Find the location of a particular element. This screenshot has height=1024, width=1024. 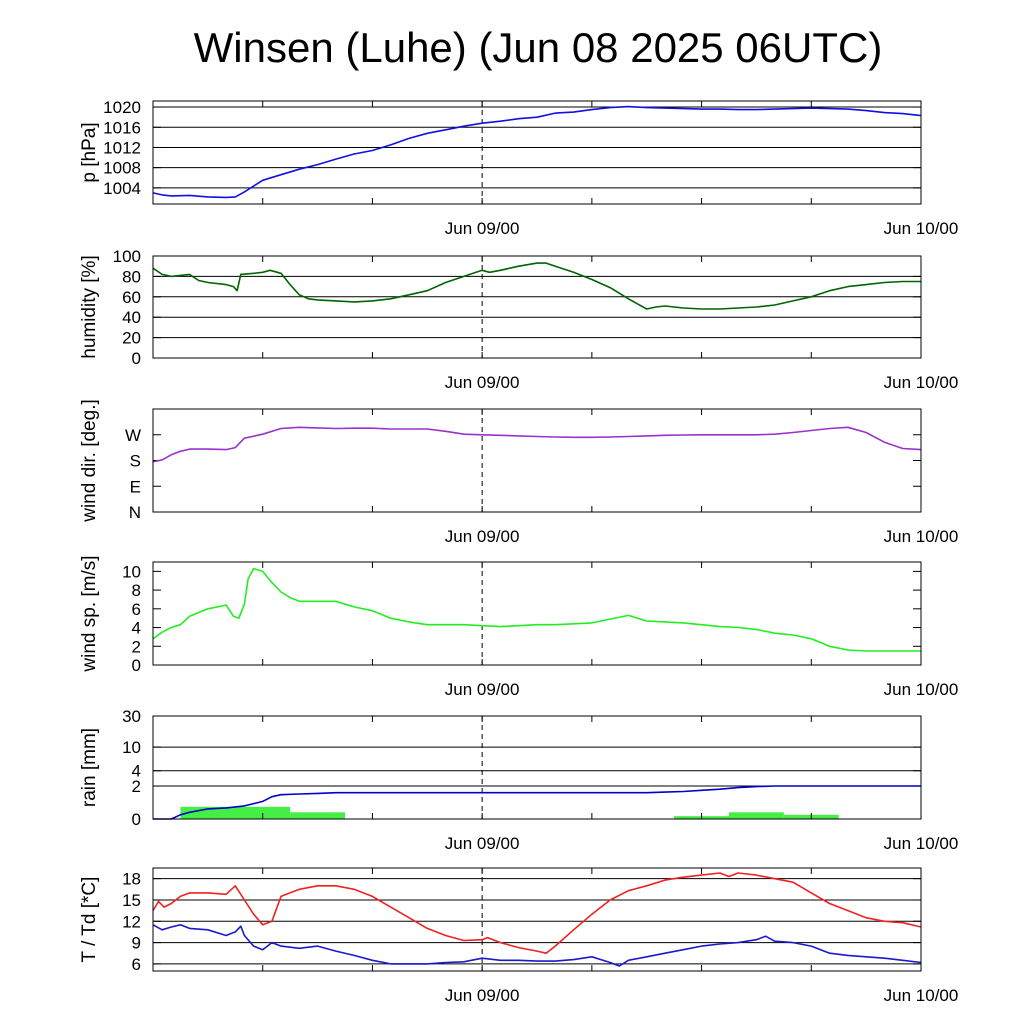

series-wind_sp-line is located at coordinates (536, 609).